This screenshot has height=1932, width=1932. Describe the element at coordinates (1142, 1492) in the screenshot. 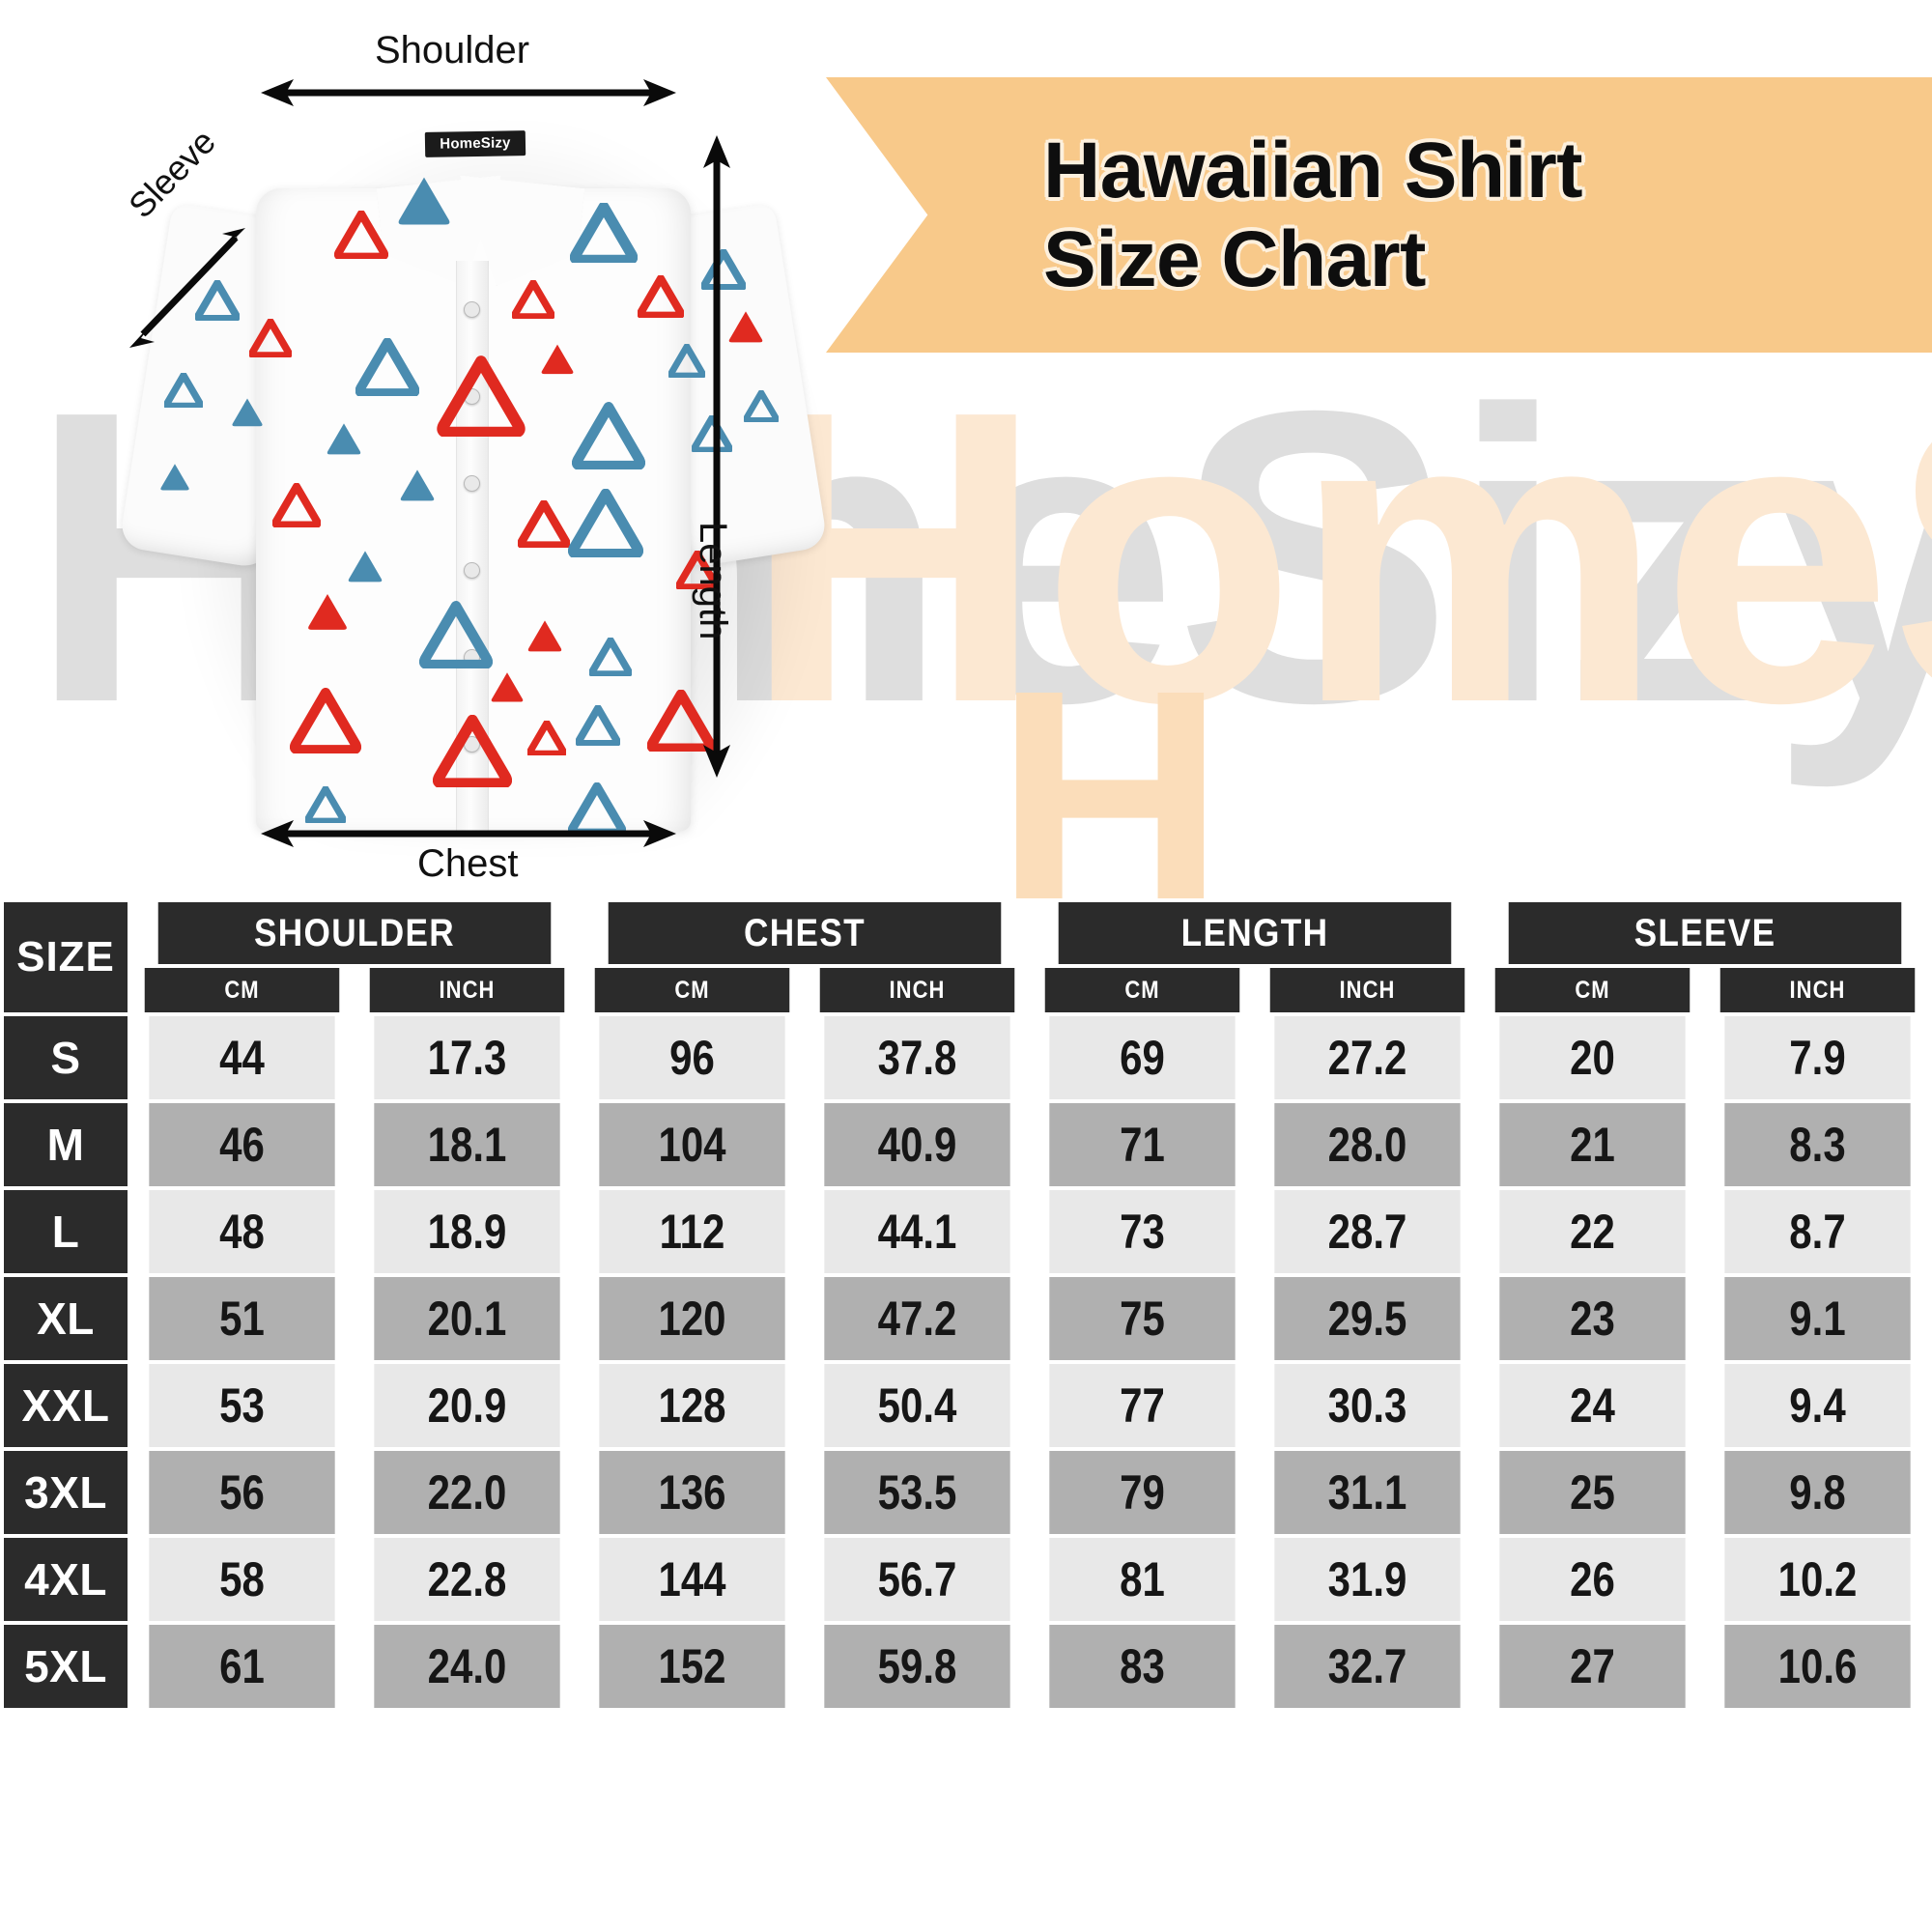

I see `measurement-cell-length-cm: 79` at that location.